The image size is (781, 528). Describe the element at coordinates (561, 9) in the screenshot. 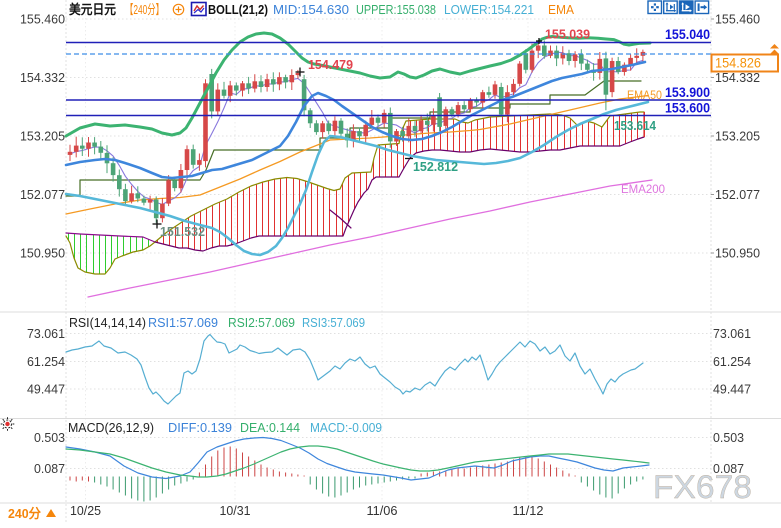

I see `svg-text: EMA` at that location.